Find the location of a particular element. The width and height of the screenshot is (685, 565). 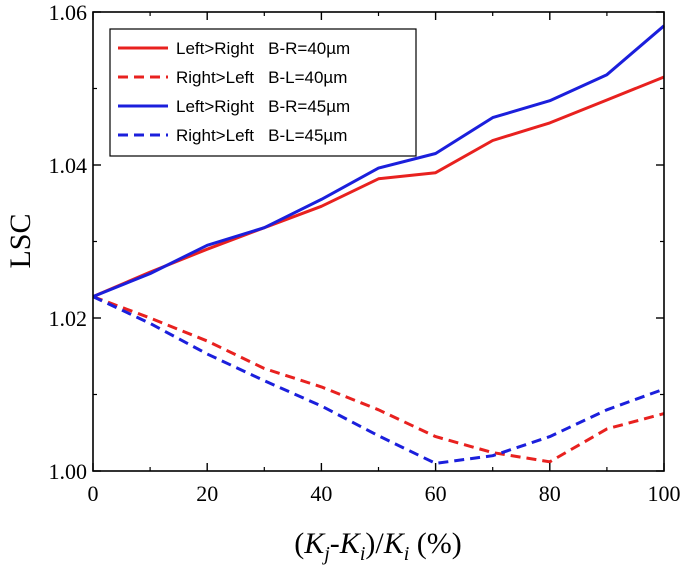

x-axis-title: (Kj-Ki)/Ki (%) is located at coordinates (378, 546).